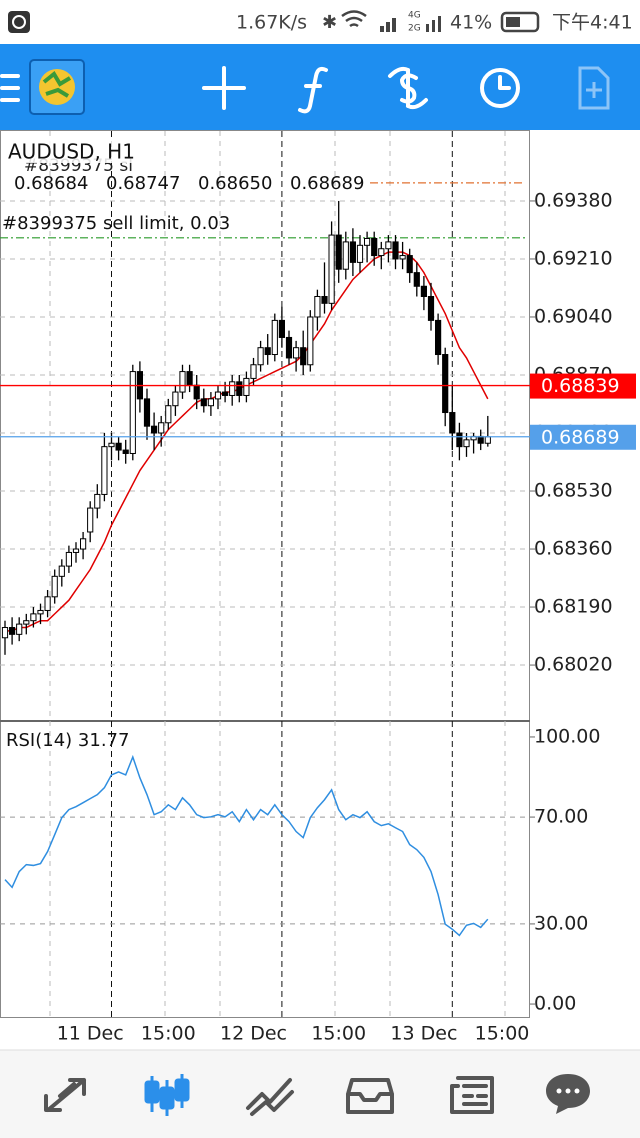 This screenshot has height=1138, width=640. I want to click on period-button, so click(500, 88).